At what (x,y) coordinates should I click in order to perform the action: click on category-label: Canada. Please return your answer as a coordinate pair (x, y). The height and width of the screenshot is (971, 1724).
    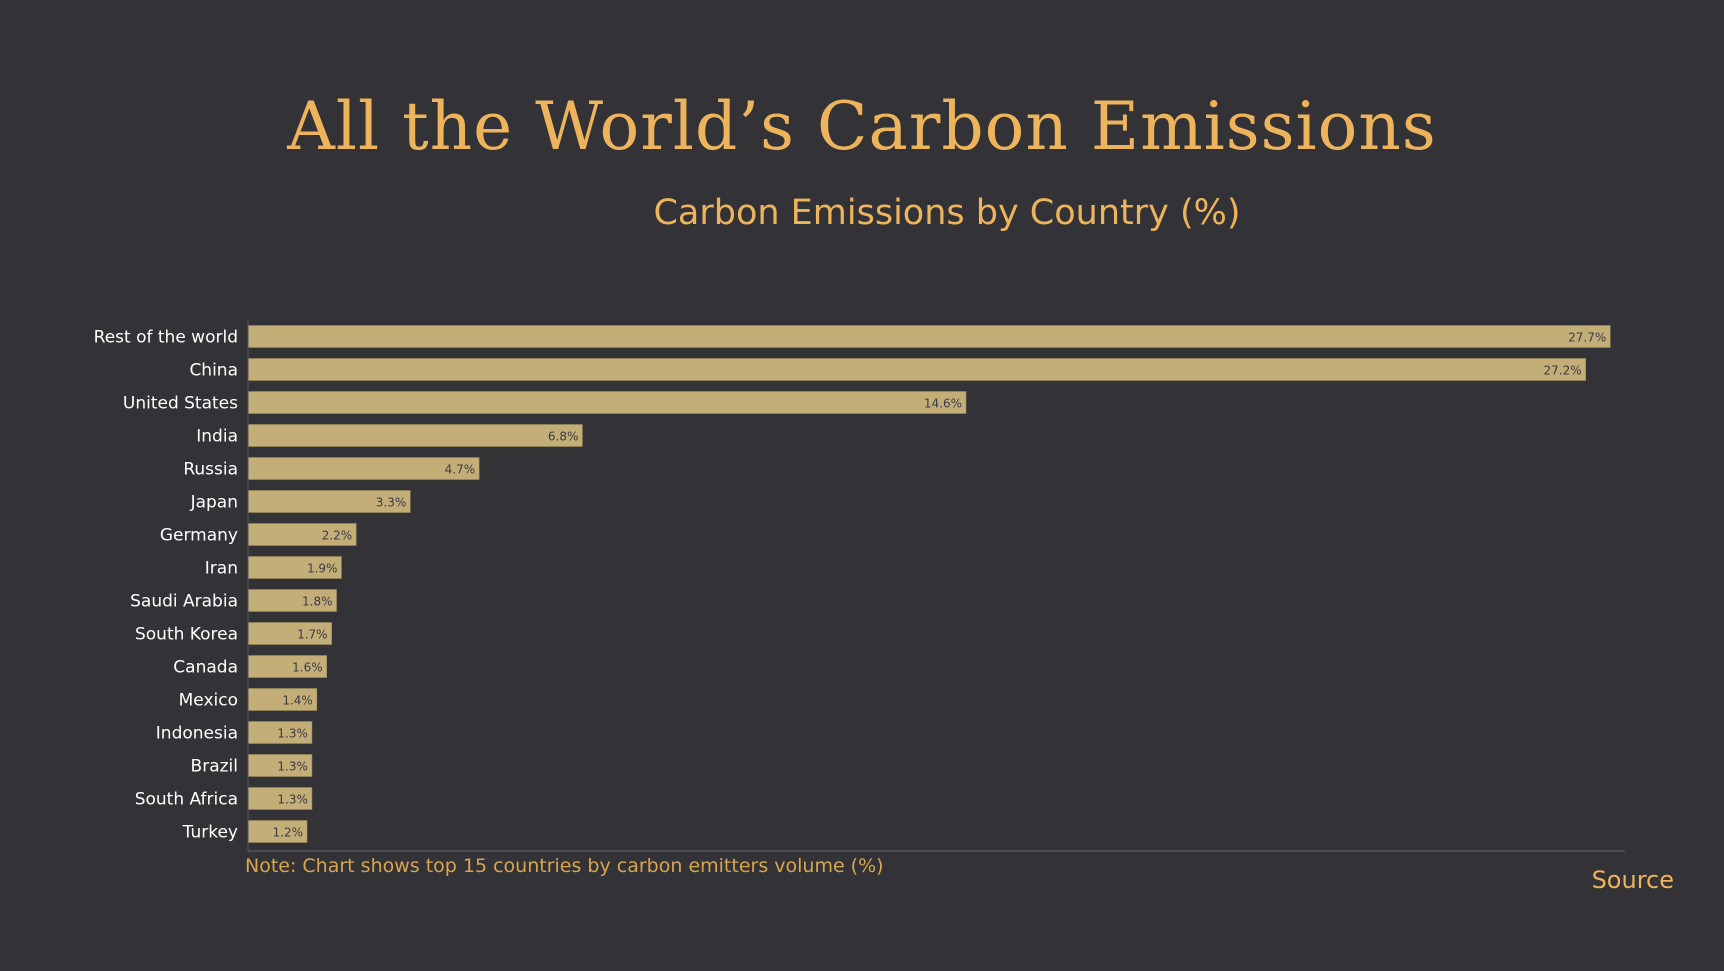
    Looking at the image, I should click on (205, 668).